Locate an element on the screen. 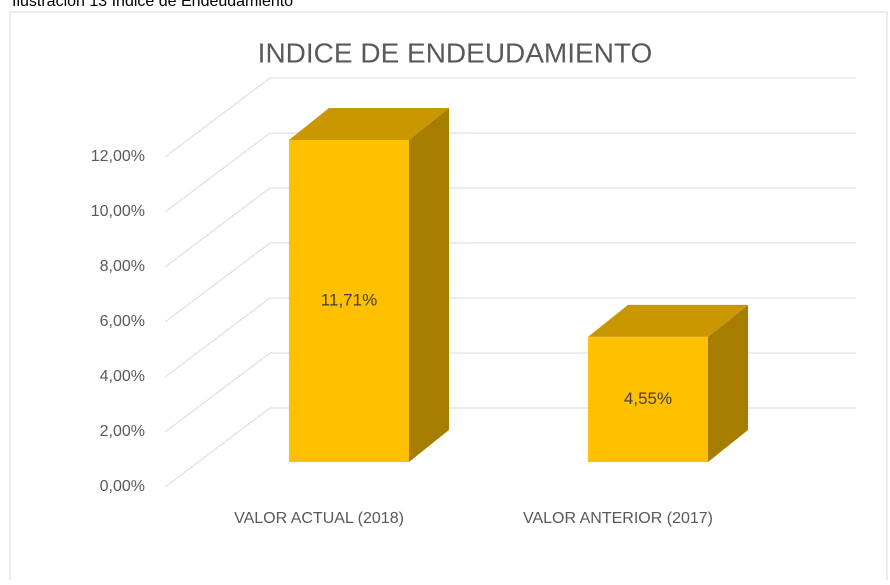  y-tick-label: 8,00% is located at coordinates (122, 266).